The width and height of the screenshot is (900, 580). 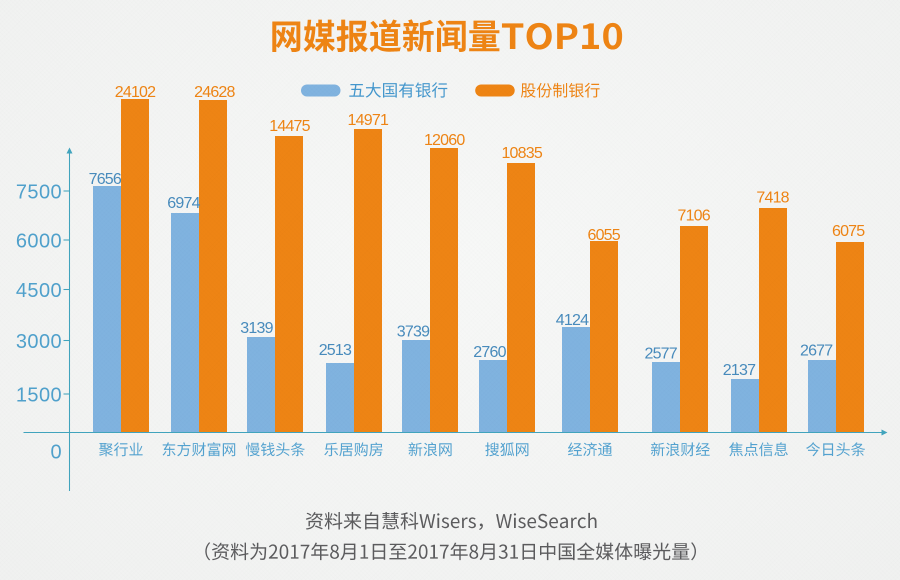 What do you see at coordinates (368, 120) in the screenshot?
I see `svg-text: 14971` at bounding box center [368, 120].